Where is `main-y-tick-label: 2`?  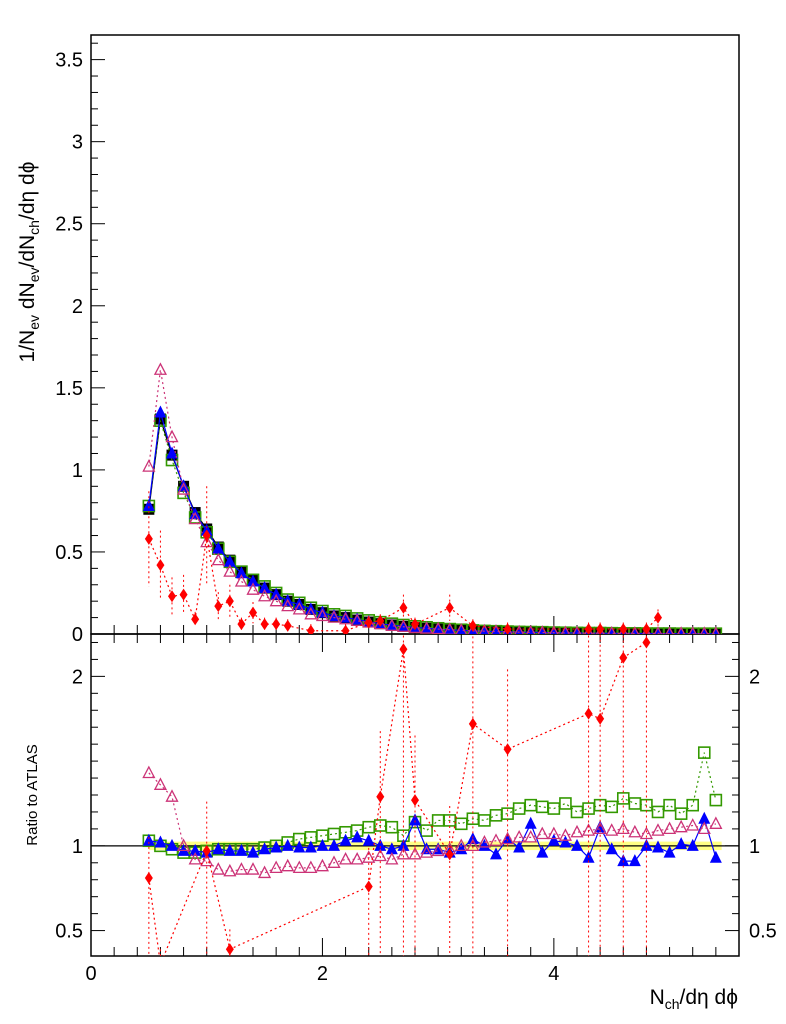
main-y-tick-label: 2 is located at coordinates (77, 307).